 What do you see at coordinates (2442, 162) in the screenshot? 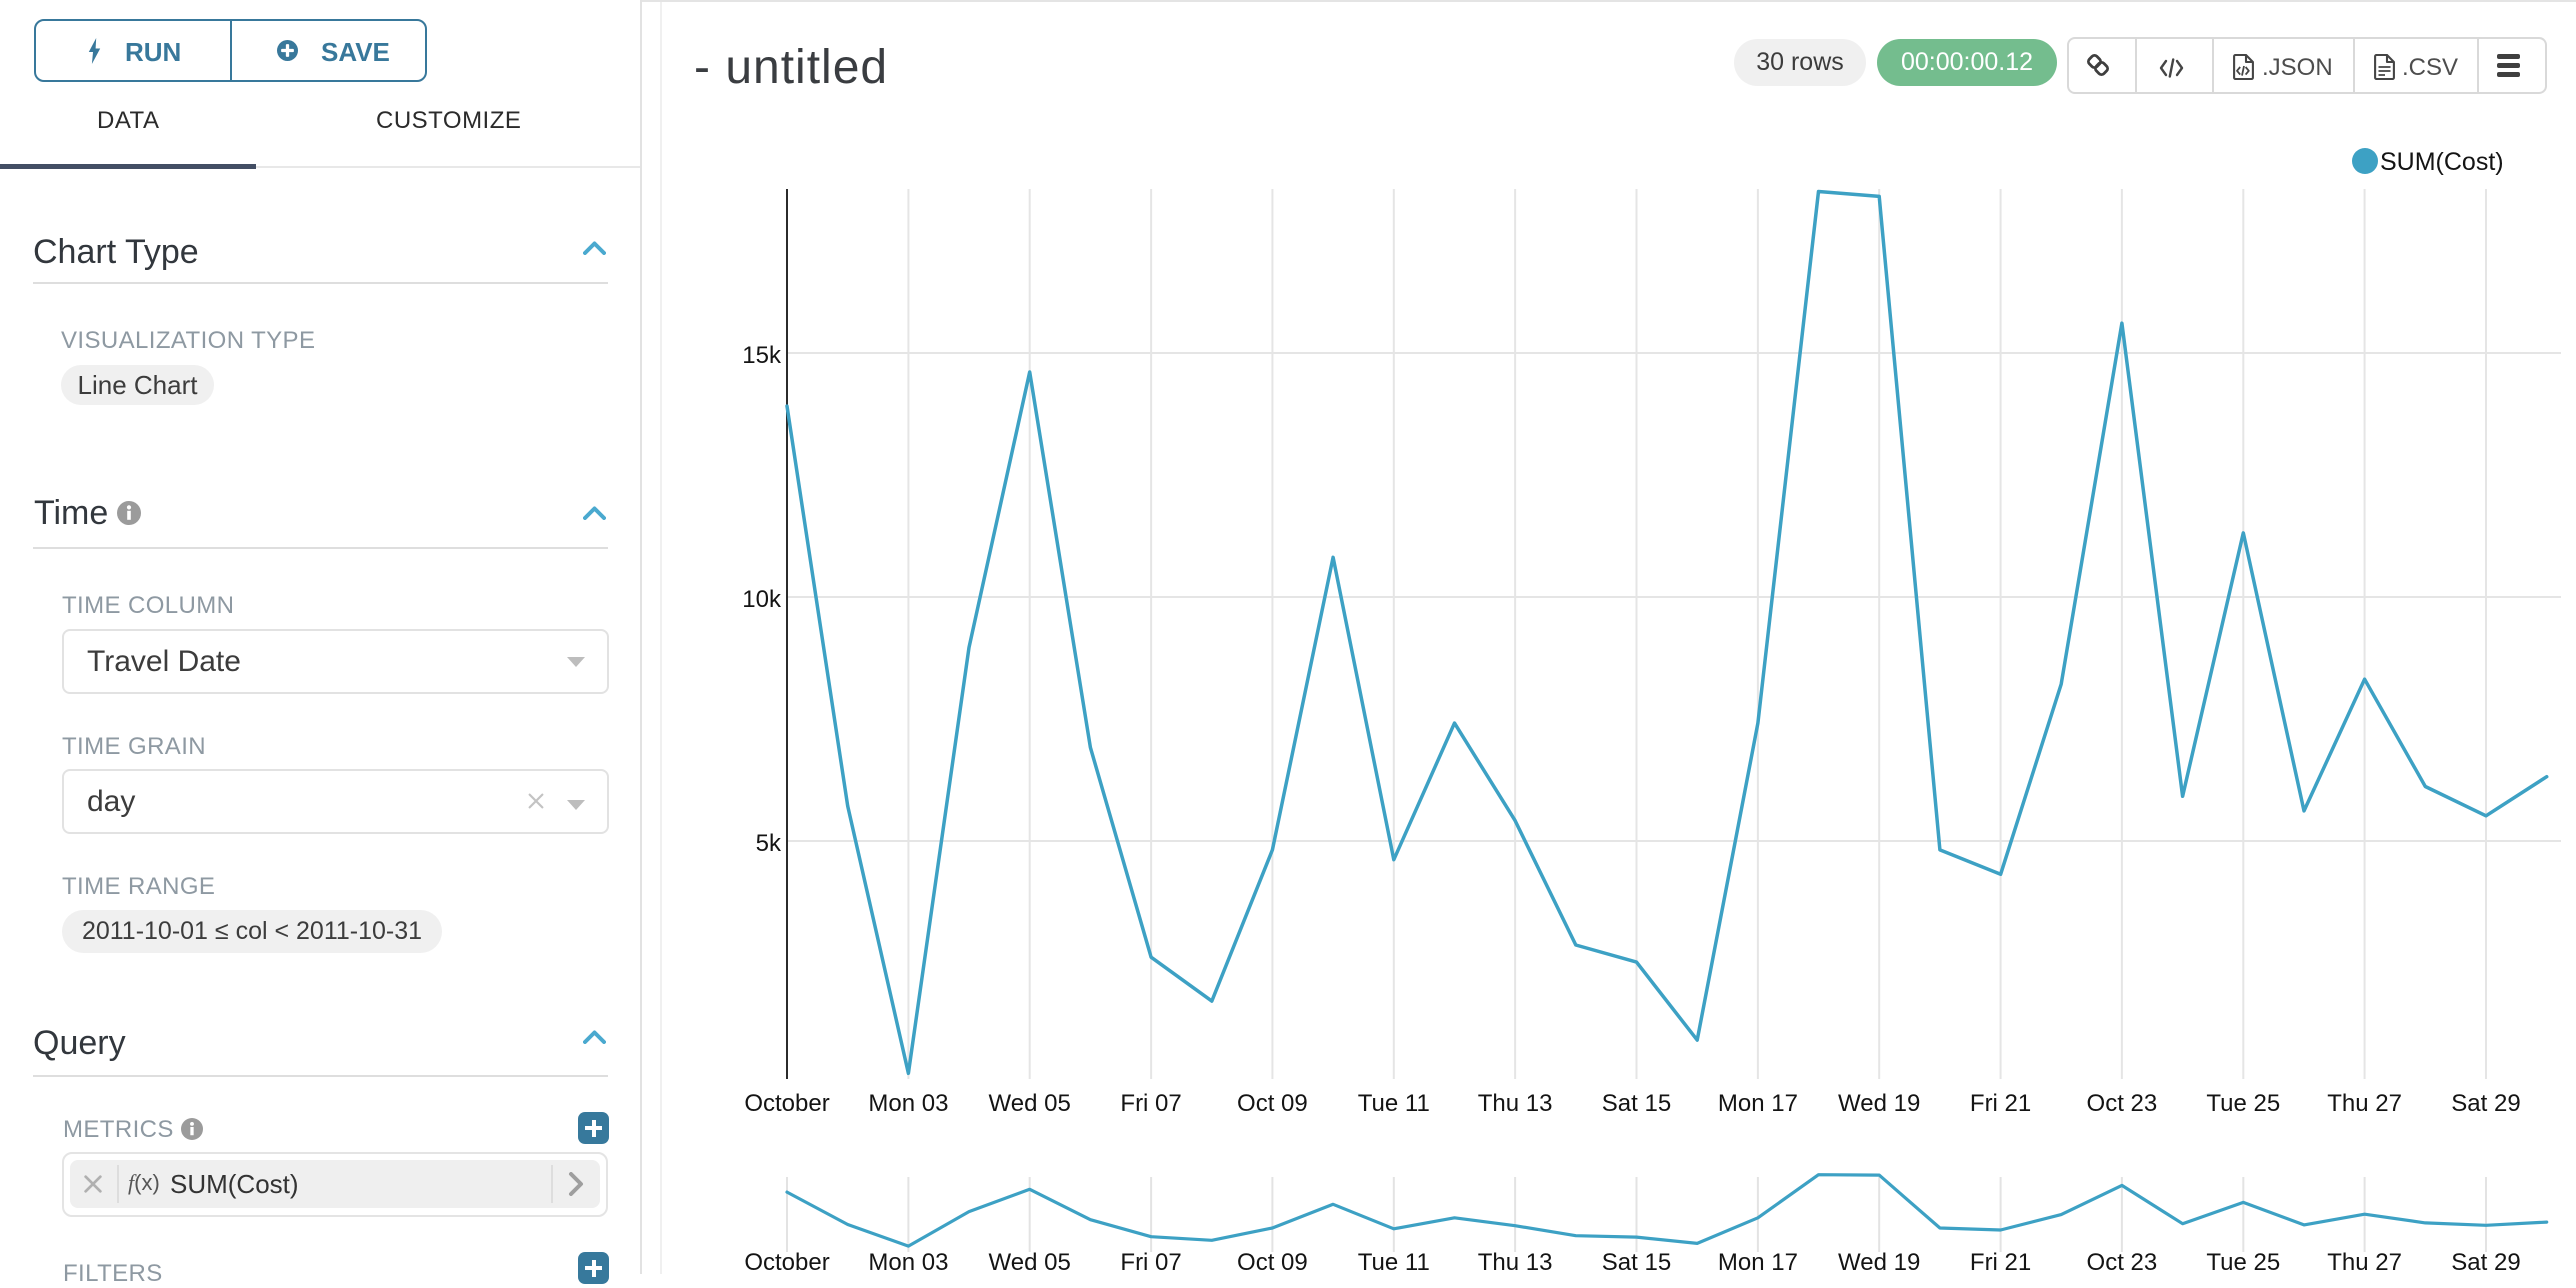
I see `svg-text: SUM(Cost)` at bounding box center [2442, 162].